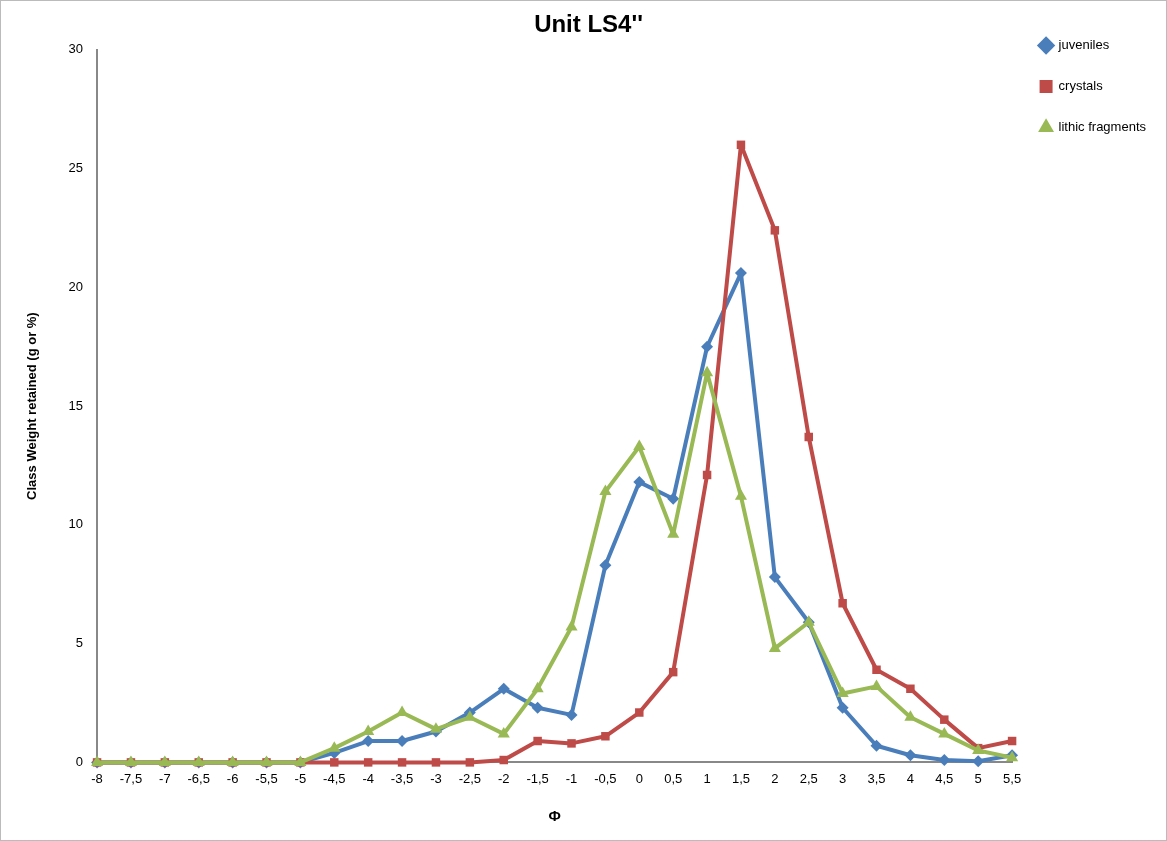 The height and width of the screenshot is (841, 1167). What do you see at coordinates (165, 778) in the screenshot?
I see `x-tick-label: -7` at bounding box center [165, 778].